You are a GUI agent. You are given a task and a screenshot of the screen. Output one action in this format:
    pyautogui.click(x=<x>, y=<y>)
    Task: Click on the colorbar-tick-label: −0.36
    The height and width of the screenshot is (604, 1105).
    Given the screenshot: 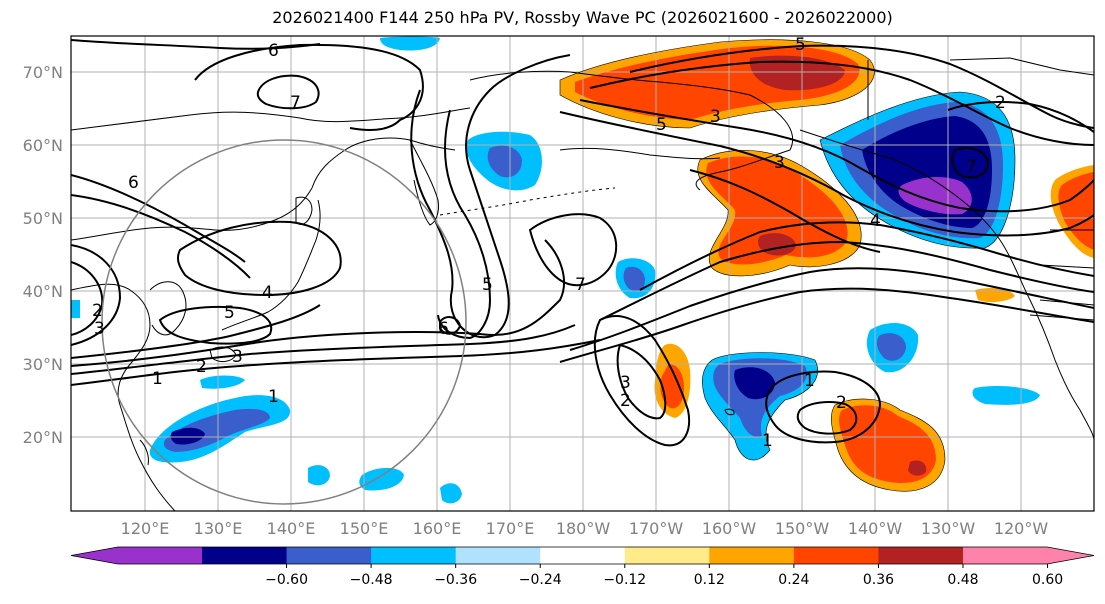 What is the action you would take?
    pyautogui.click(x=455, y=580)
    